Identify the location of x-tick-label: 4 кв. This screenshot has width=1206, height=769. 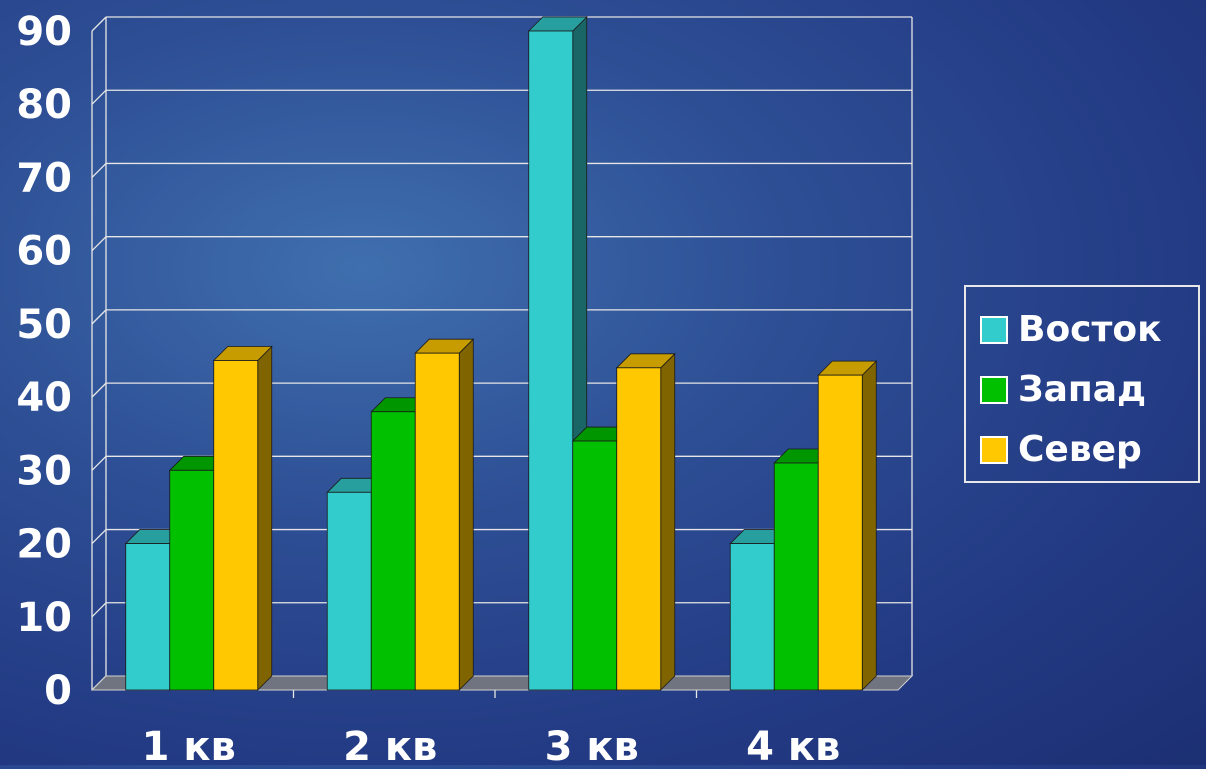
(793, 744).